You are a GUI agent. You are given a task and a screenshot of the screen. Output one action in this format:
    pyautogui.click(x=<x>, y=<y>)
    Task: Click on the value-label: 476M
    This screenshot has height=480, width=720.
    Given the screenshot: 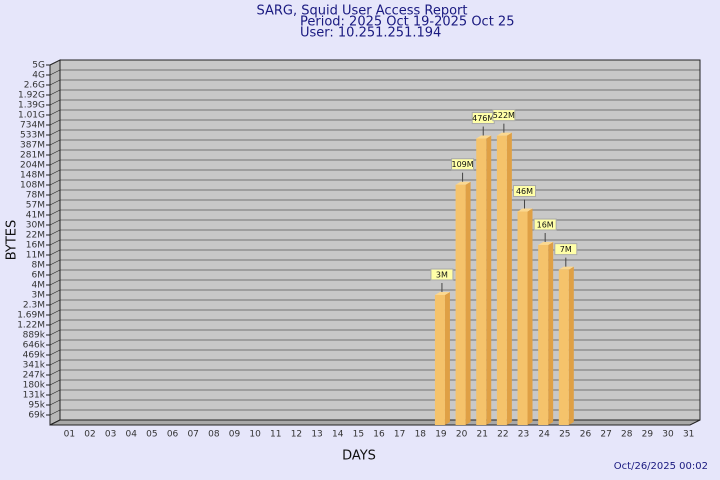 What is the action you would take?
    pyautogui.click(x=483, y=118)
    